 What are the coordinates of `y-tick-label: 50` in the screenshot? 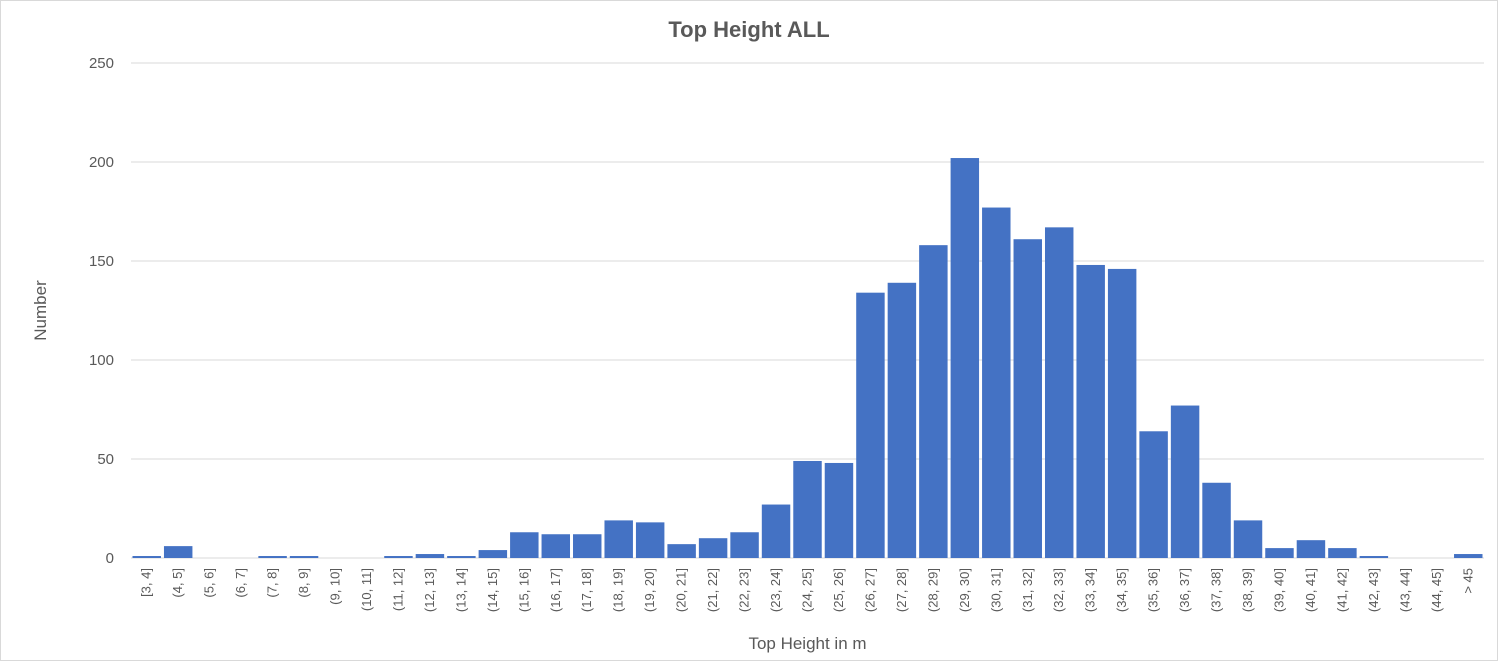 It's located at (105, 459).